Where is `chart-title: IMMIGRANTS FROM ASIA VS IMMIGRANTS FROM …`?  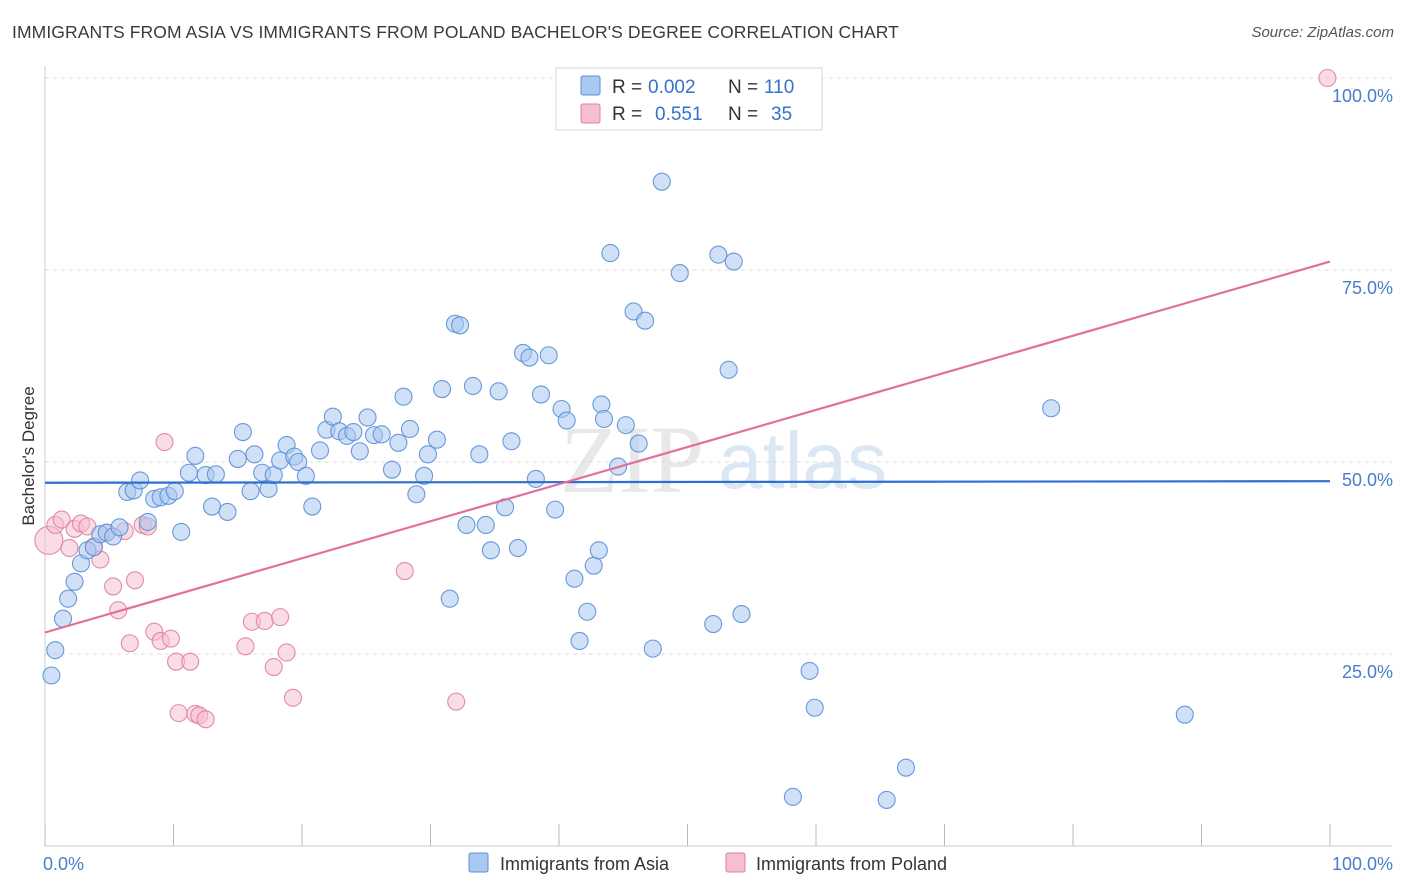 chart-title: IMMIGRANTS FROM ASIA VS IMMIGRANTS FROM … is located at coordinates (455, 32).